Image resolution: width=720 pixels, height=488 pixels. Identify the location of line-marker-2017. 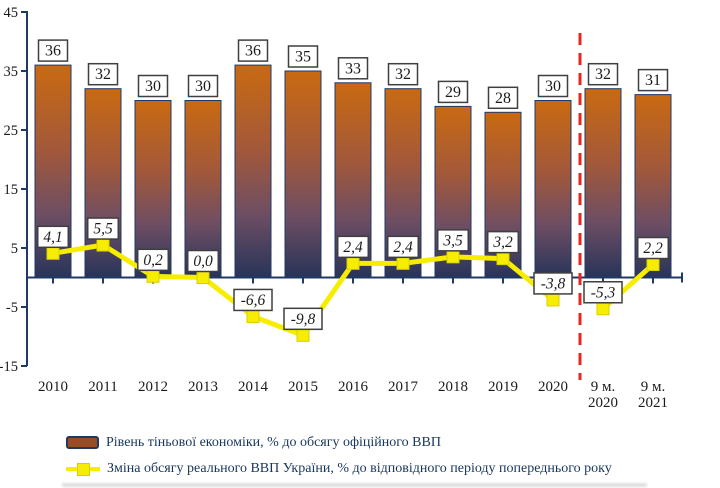
(403, 263).